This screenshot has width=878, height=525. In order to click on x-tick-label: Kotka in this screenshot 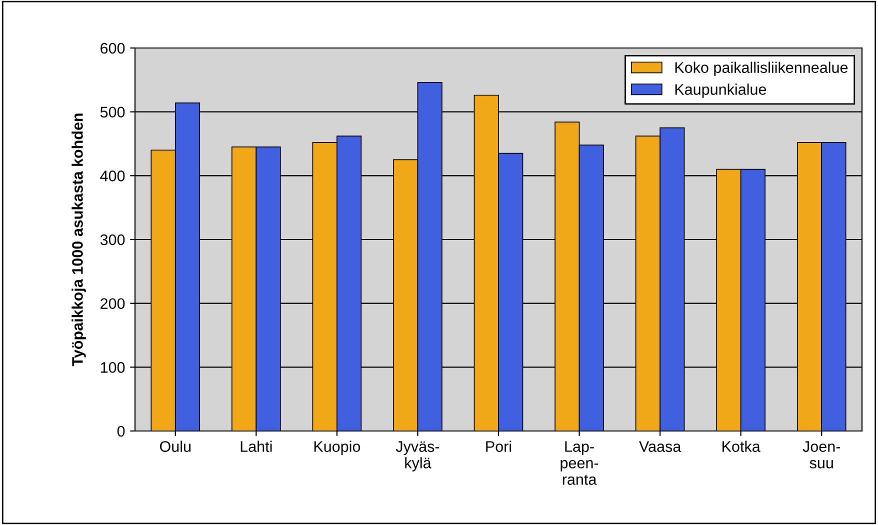, I will do `click(741, 446)`.